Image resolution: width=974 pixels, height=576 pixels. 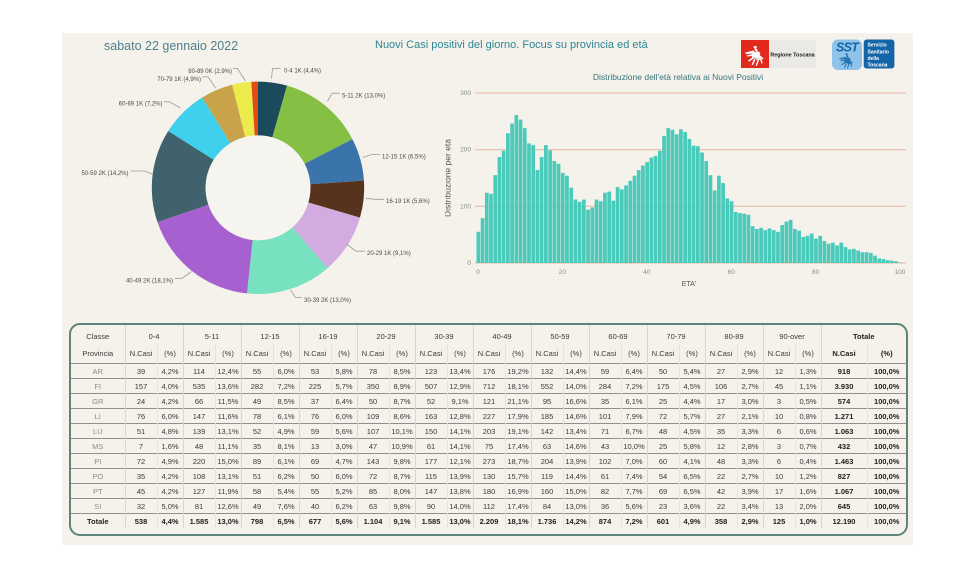 I want to click on svg-text: ETA', so click(x=689, y=284).